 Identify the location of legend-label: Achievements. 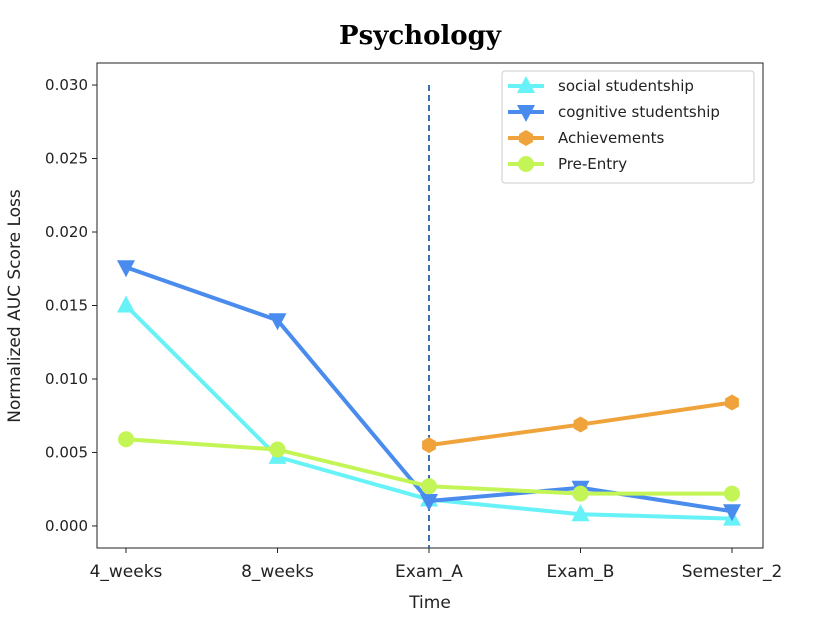
(611, 138).